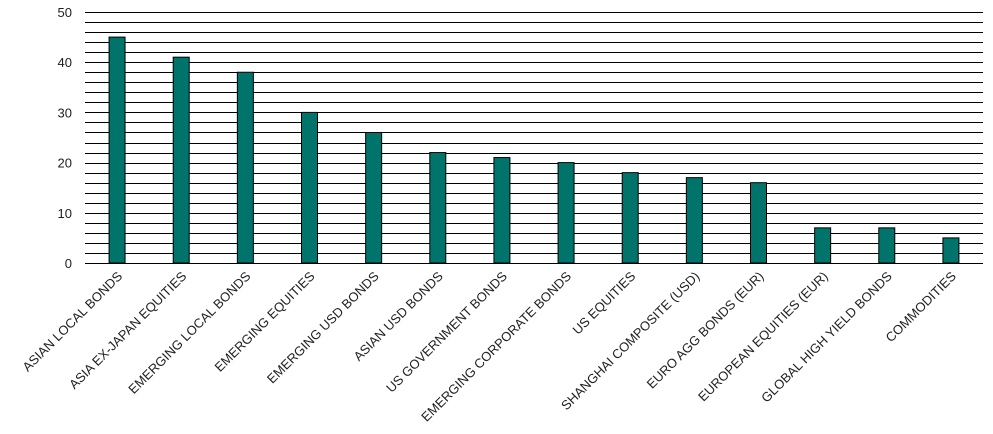  I want to click on x-tick-label: EMERGING LOCAL BONDS, so click(189, 332).